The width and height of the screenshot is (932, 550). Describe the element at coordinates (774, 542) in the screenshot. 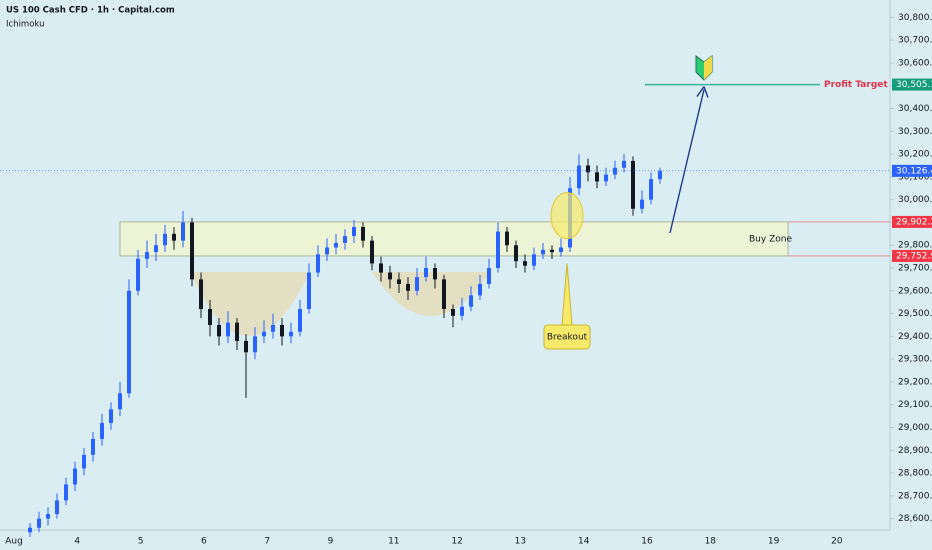

I see `x-tick-label: 19` at that location.